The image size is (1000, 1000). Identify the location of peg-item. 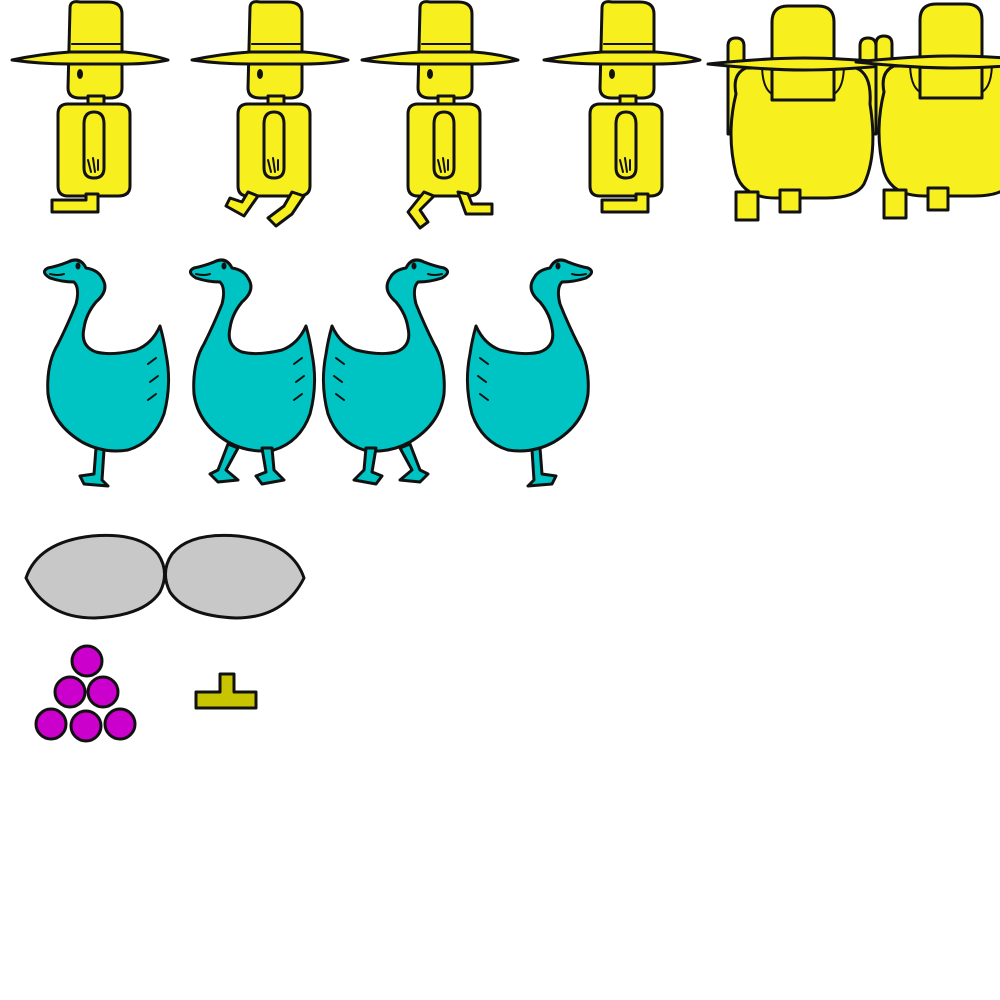
(226, 691).